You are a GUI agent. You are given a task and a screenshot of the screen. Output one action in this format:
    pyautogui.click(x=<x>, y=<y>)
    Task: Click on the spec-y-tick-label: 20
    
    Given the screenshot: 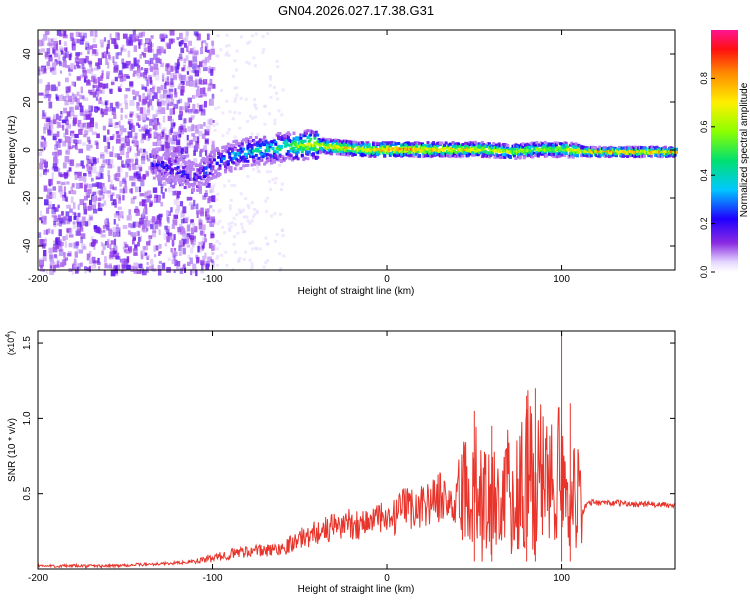 What is the action you would take?
    pyautogui.click(x=27, y=102)
    